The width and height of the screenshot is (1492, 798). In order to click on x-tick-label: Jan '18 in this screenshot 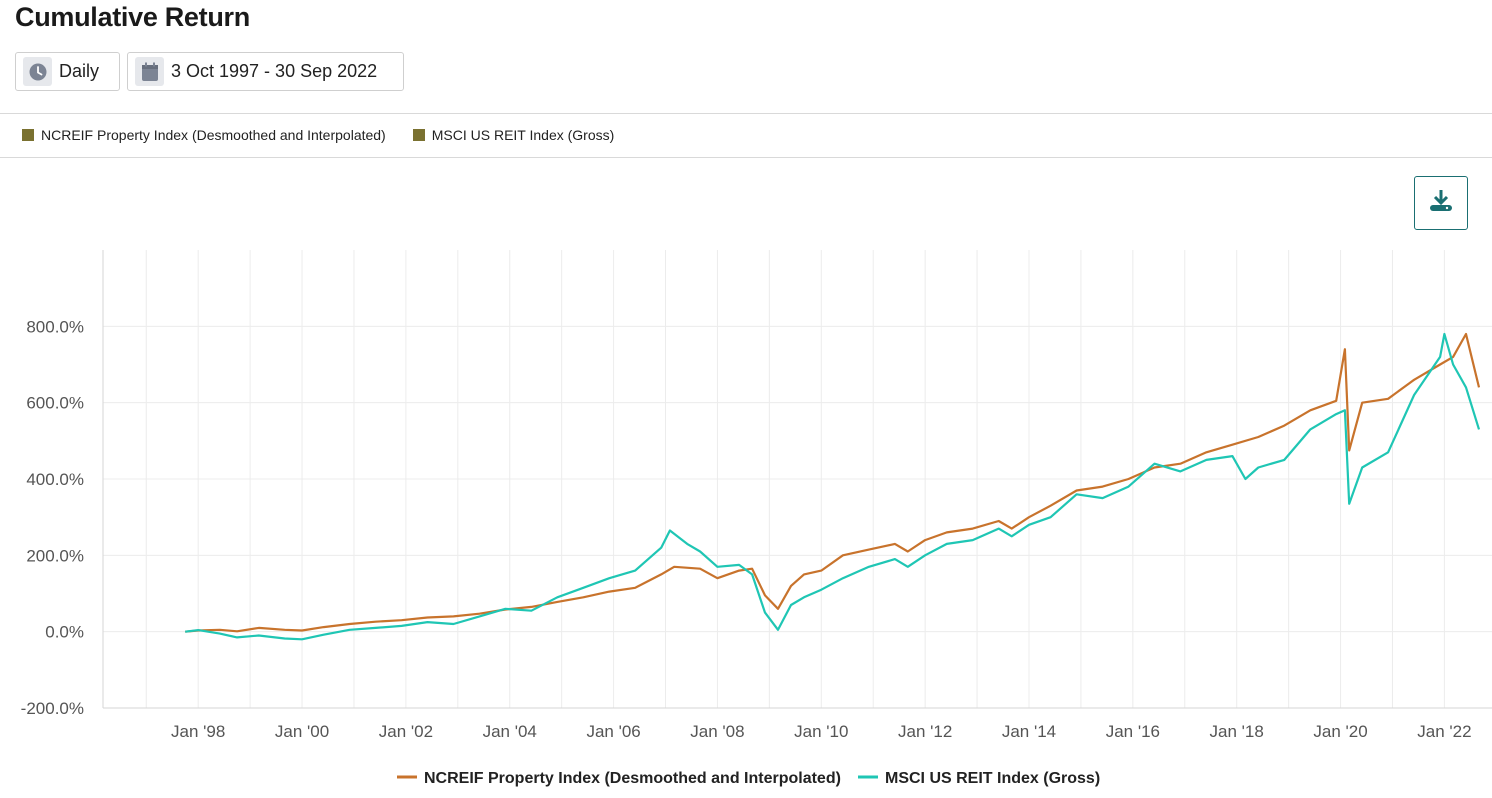, I will do `click(1237, 731)`.